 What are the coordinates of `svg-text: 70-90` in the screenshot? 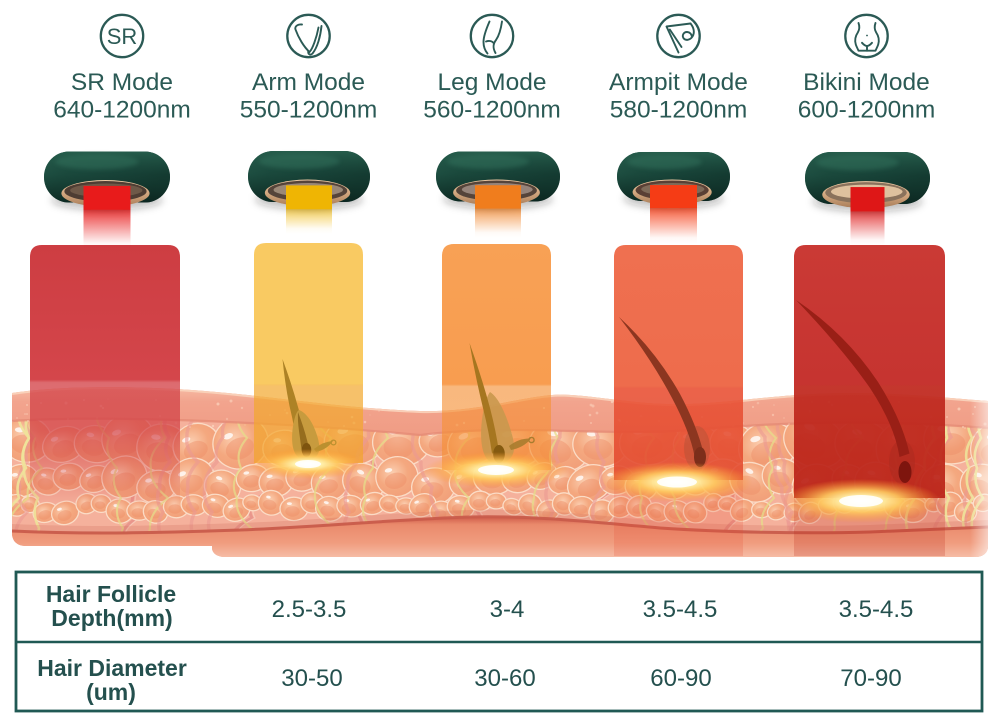 It's located at (870, 678).